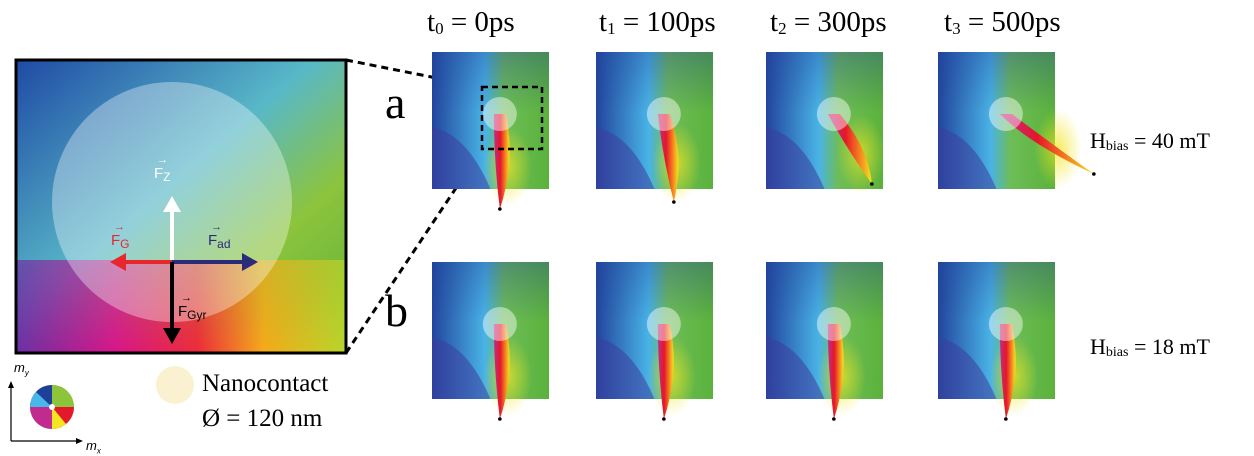  What do you see at coordinates (219, 236) in the screenshot?
I see `force-label-fad: → Fad` at bounding box center [219, 236].